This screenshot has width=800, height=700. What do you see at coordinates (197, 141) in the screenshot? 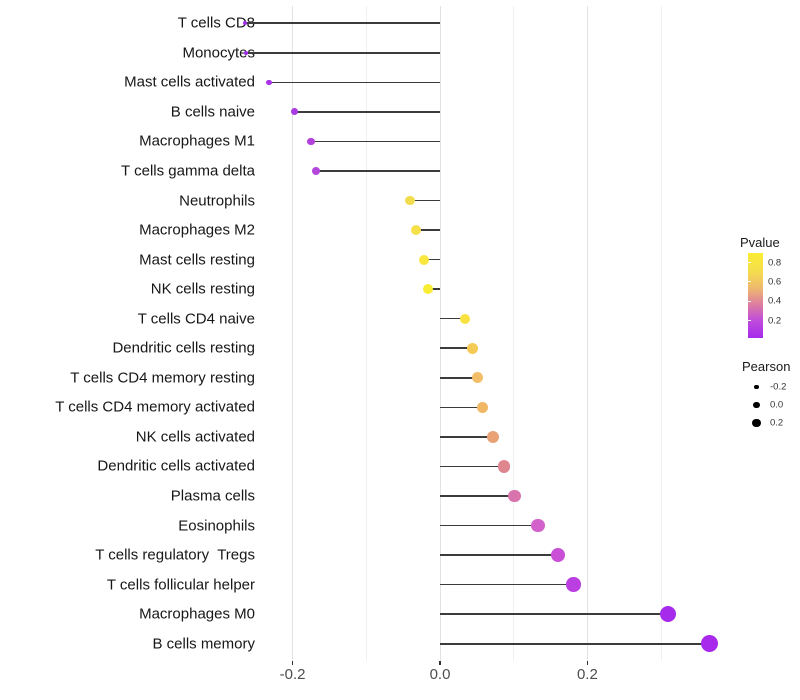
I see `y-axis-label: Macrophages M1` at bounding box center [197, 141].